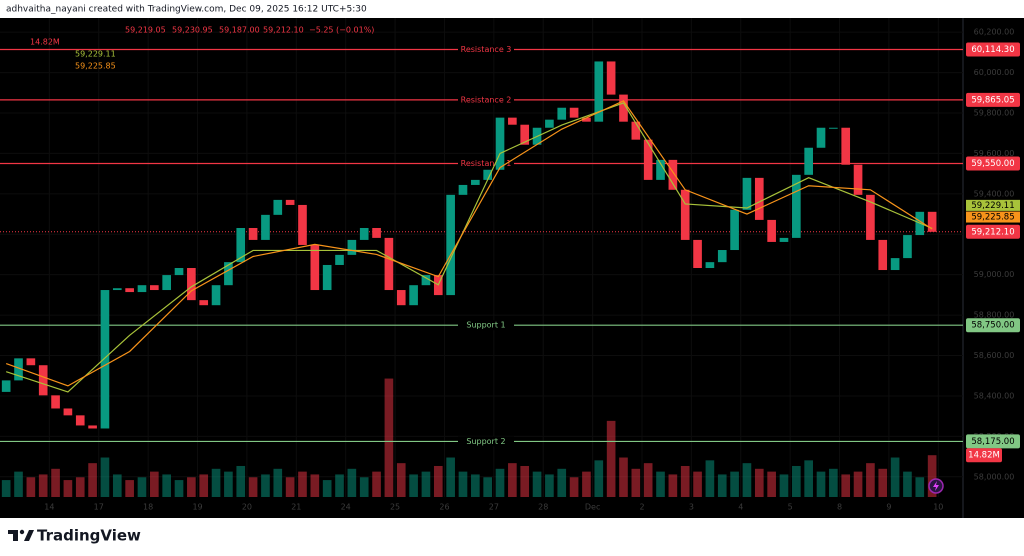 Image resolution: width=1024 pixels, height=556 pixels. What do you see at coordinates (494, 507) in the screenshot?
I see `x-tick-label: 27` at bounding box center [494, 507].